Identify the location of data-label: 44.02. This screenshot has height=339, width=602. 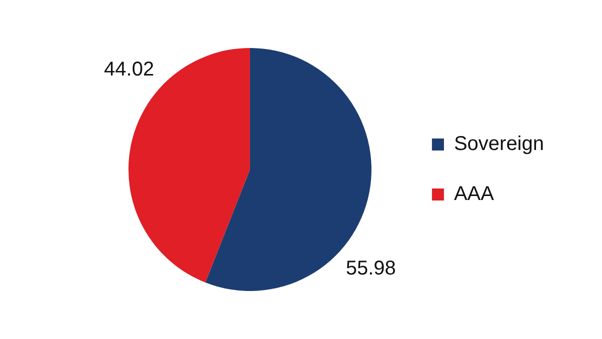
(129, 69).